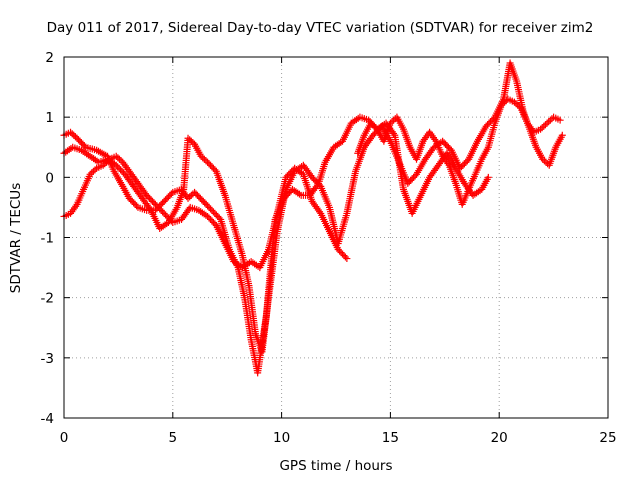  Describe the element at coordinates (607, 438) in the screenshot. I see `x-tick-label: 25` at that location.